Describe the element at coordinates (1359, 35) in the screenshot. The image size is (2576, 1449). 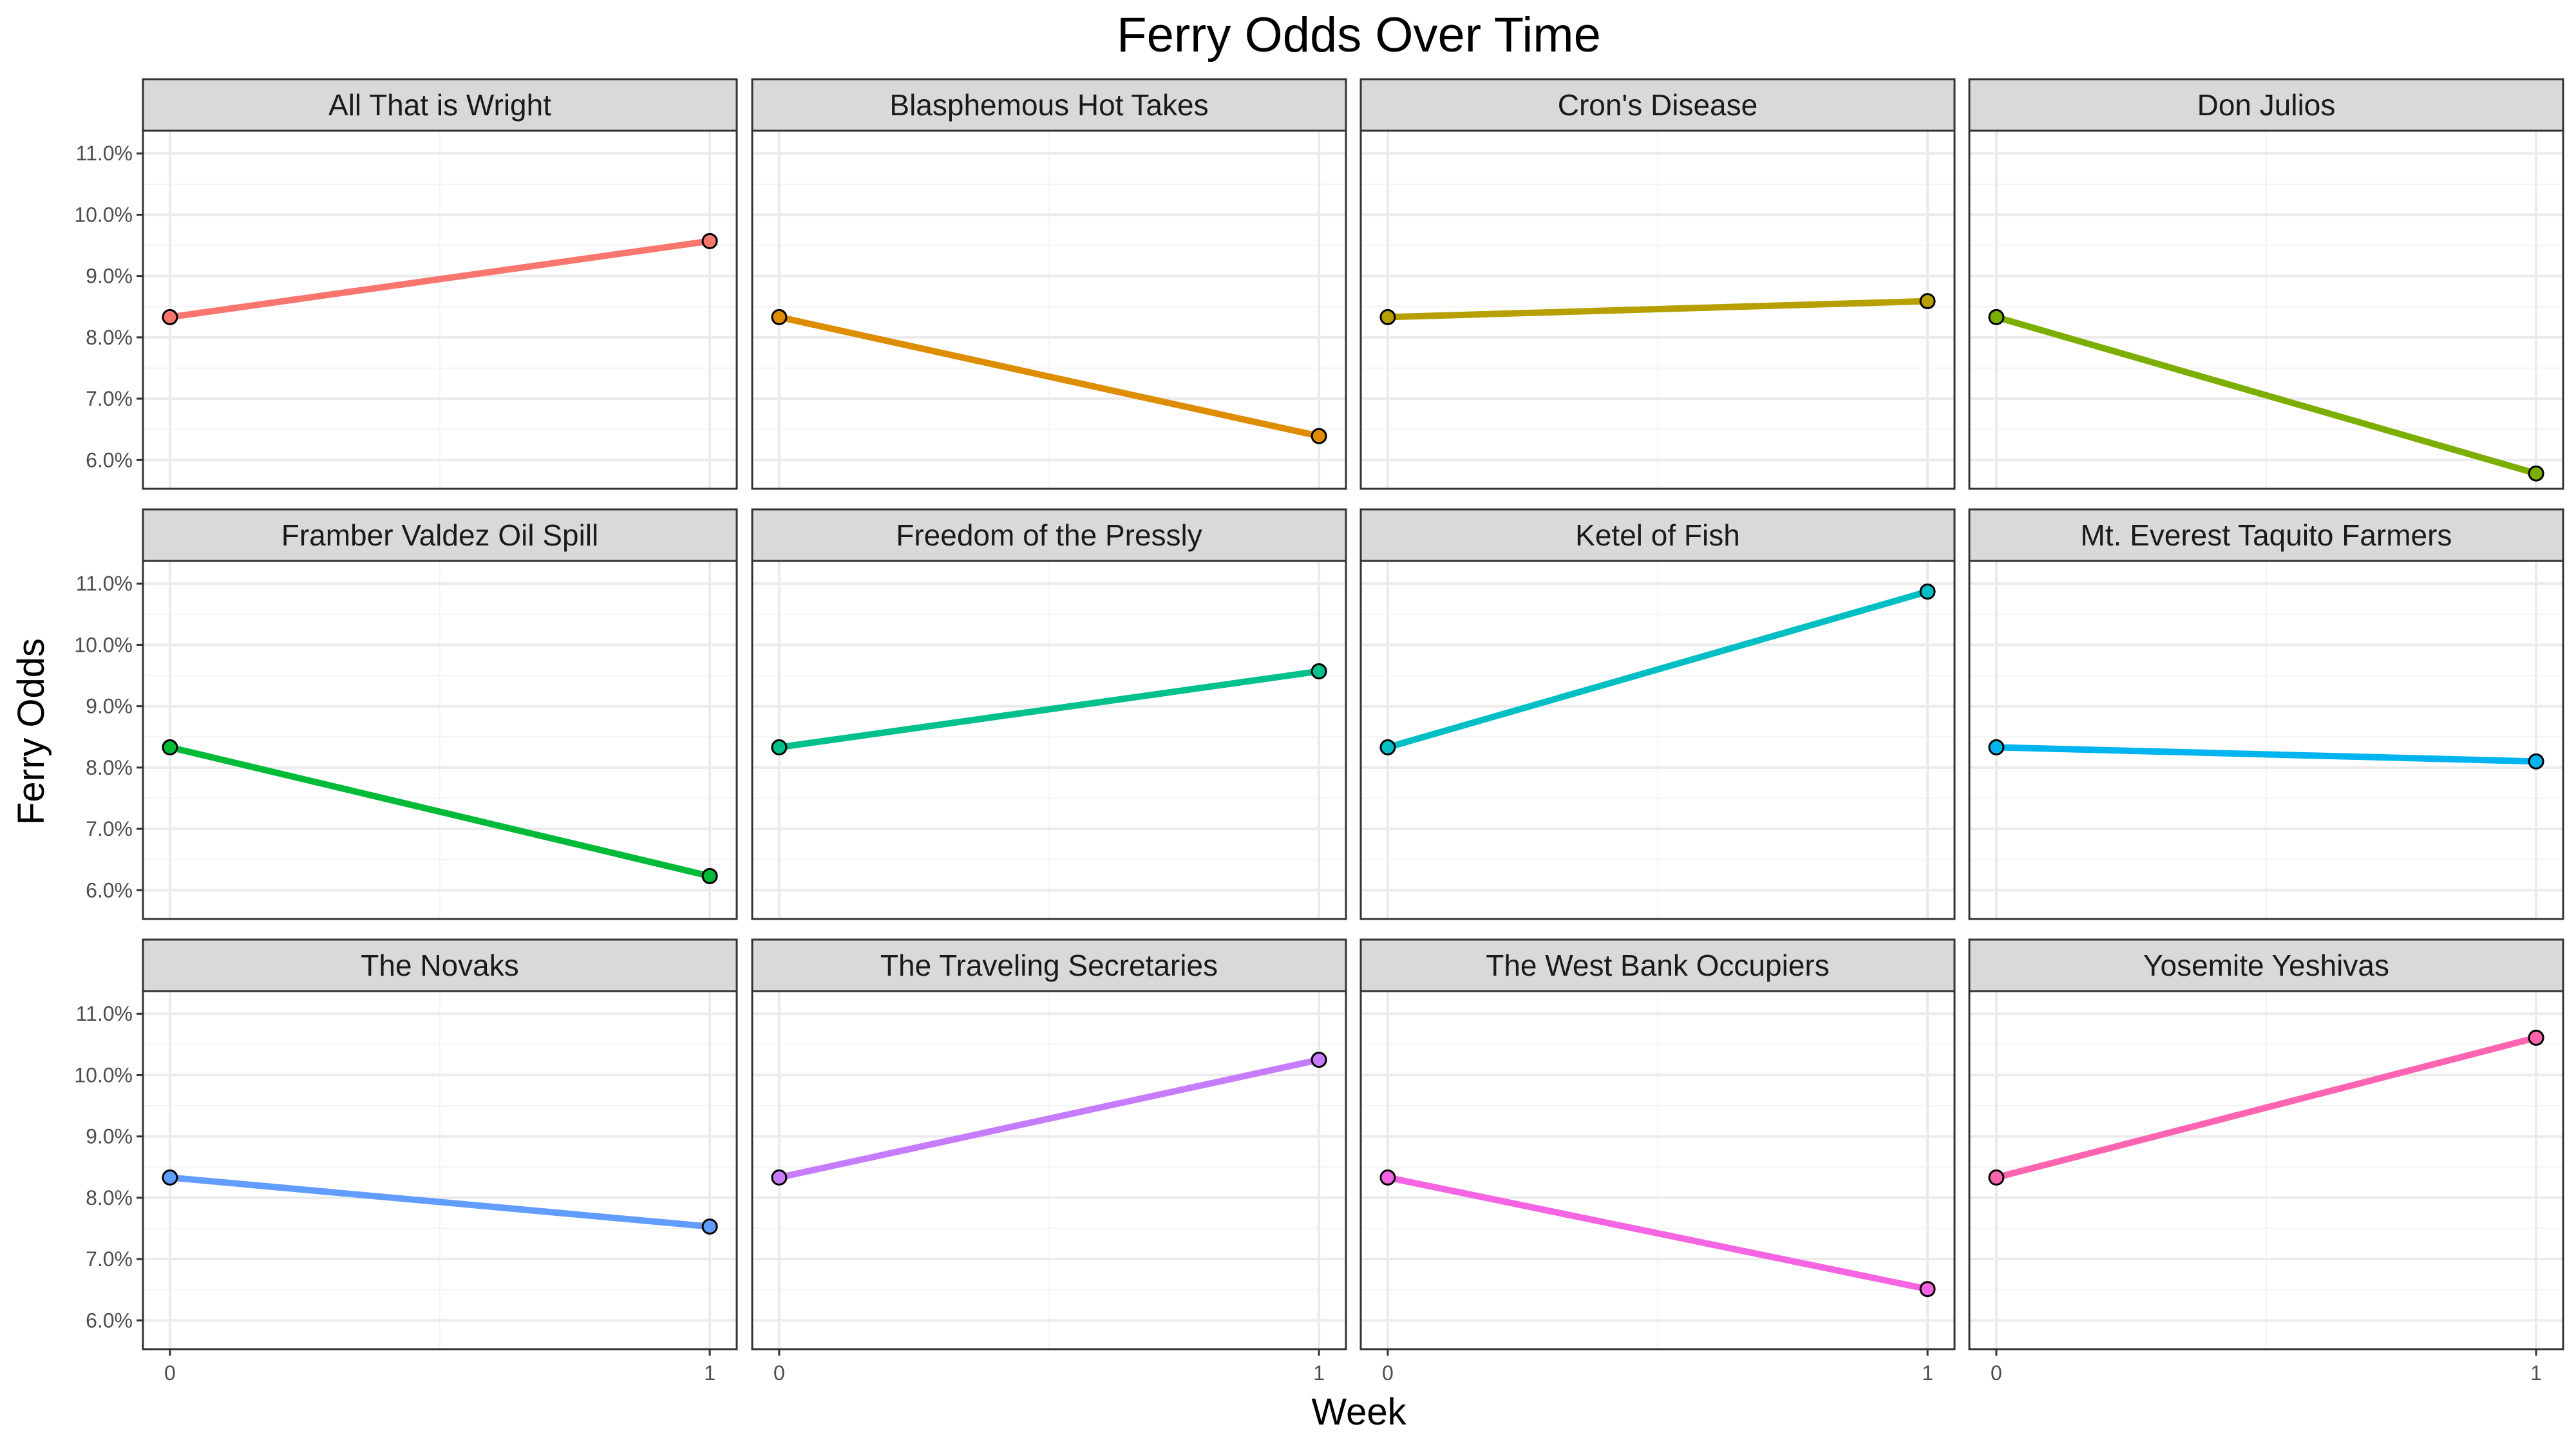
I see `chart-title: Ferry Odds Over Time` at that location.